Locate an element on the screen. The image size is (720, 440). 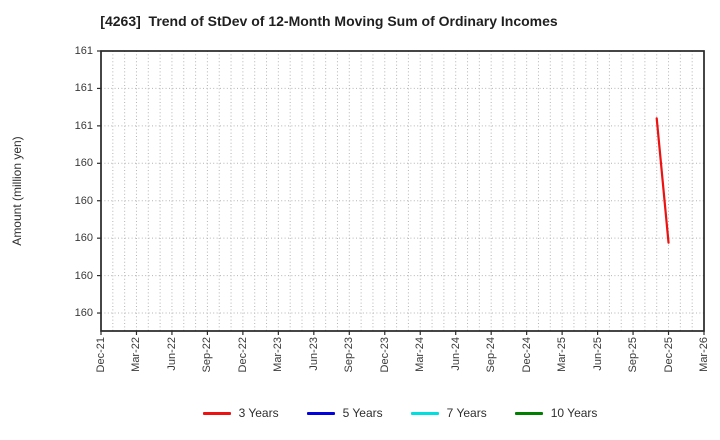
legend: 3 Years 5 Years 7 Years 10 Years is located at coordinates (380, 413).